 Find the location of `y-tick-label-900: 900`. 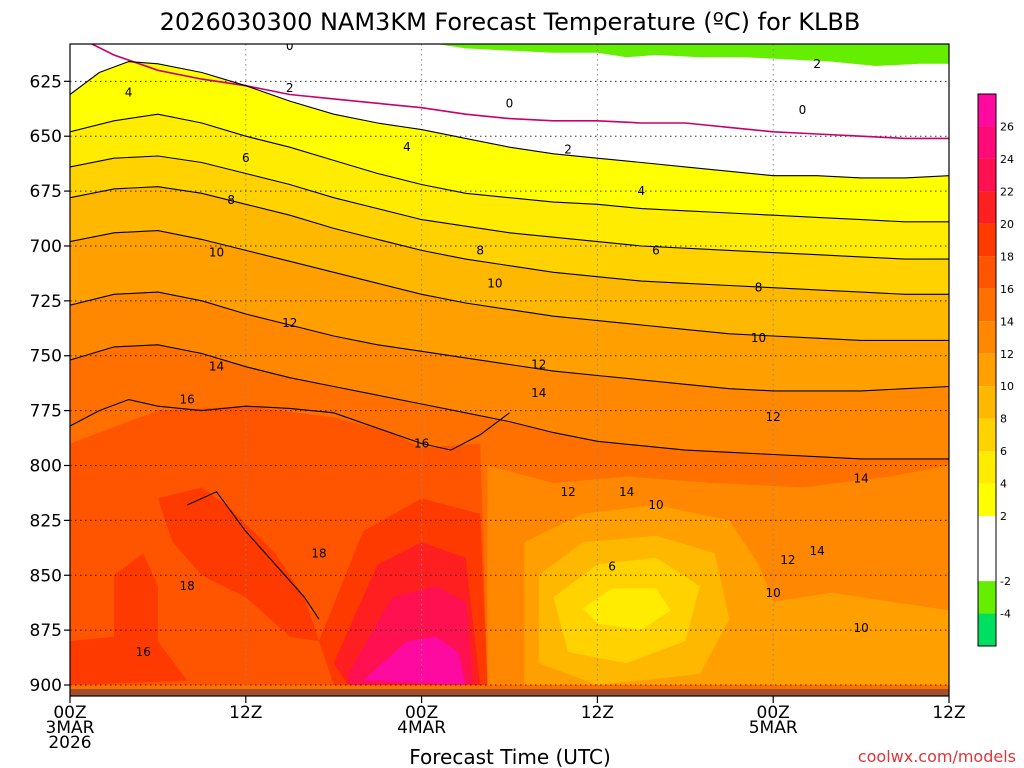

y-tick-label-900: 900 is located at coordinates (46, 686).